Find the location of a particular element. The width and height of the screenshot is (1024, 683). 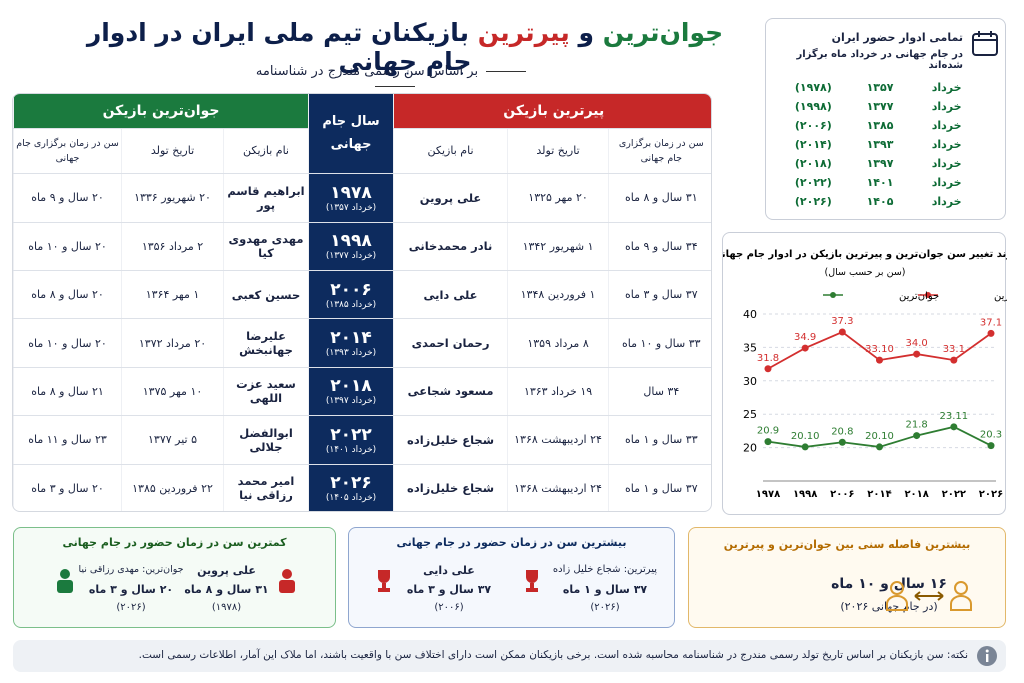

column-header: سن در زمان برگزاری جام جهانی is located at coordinates (67, 151).